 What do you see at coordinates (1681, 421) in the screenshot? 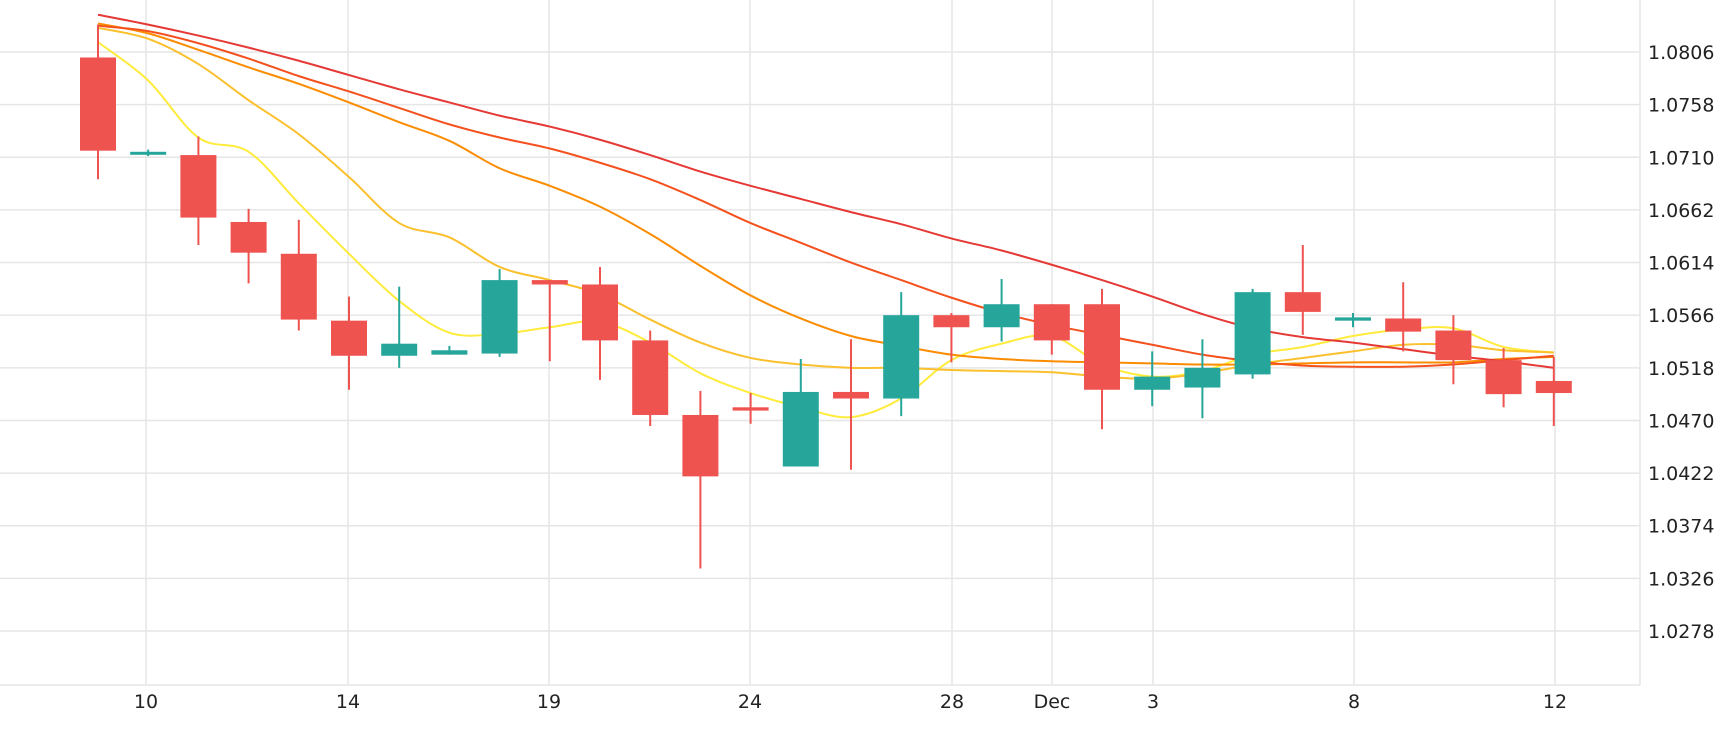
I see `y-tick-label: 1.0470` at bounding box center [1681, 421].